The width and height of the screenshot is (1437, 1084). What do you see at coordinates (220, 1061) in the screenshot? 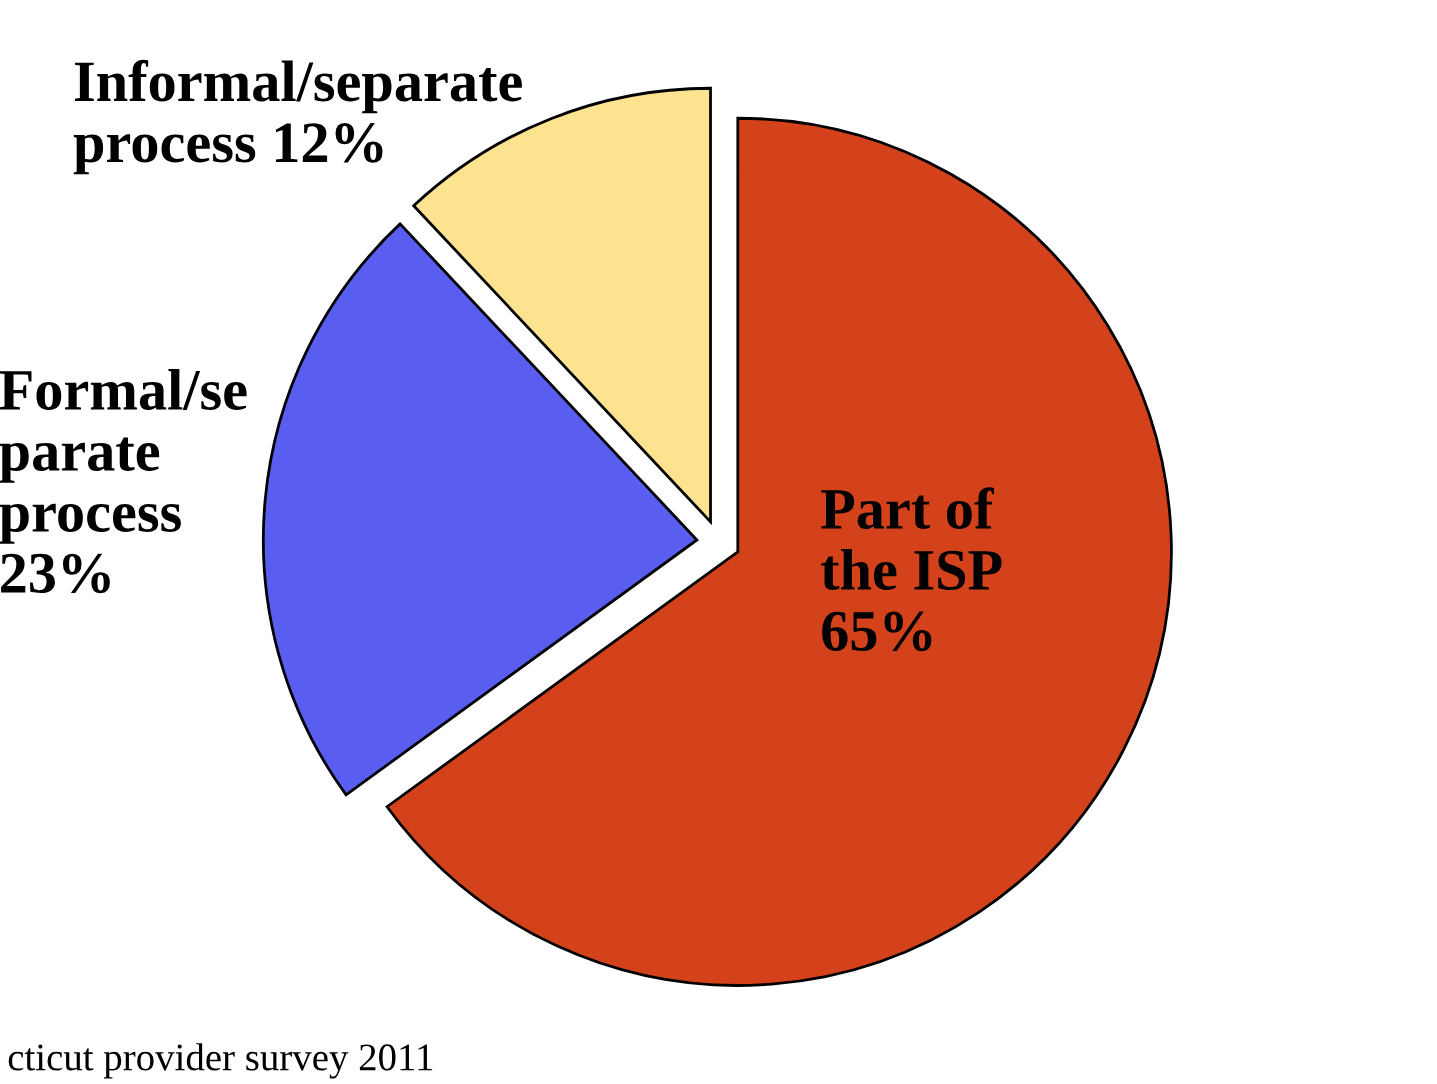
I see `text: cticut provider survey 2011` at bounding box center [220, 1061].